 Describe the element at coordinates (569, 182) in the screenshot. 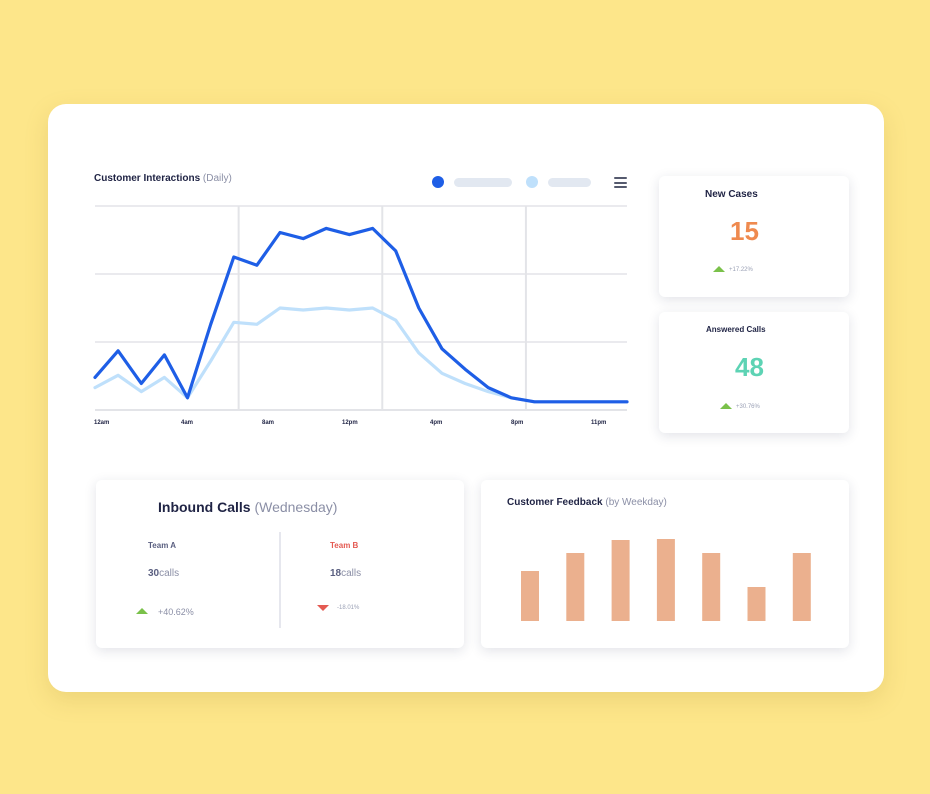

I see `legend-series-2-placeholder` at that location.